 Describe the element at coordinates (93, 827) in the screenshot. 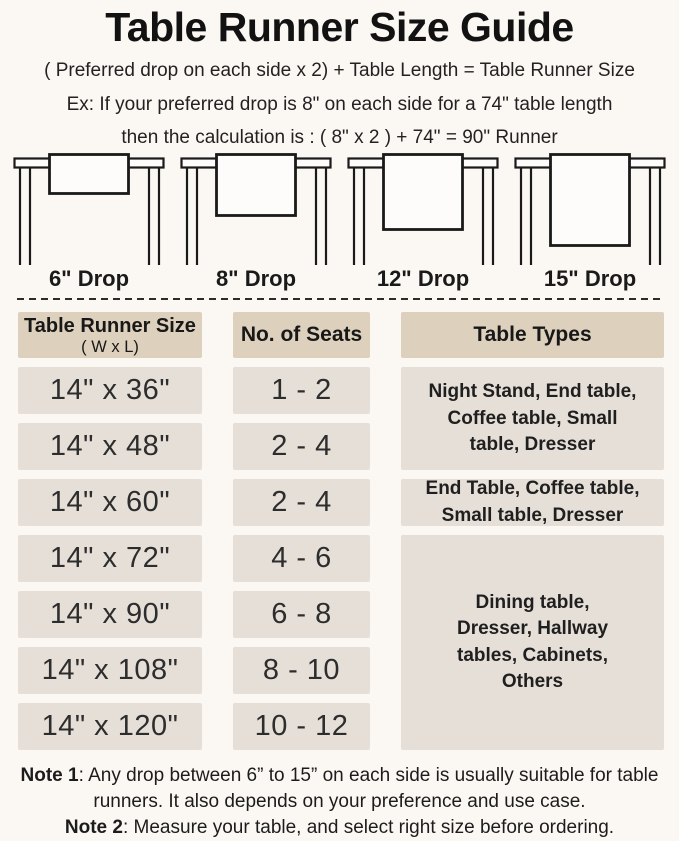

I see `note-2-label: Note 2` at that location.